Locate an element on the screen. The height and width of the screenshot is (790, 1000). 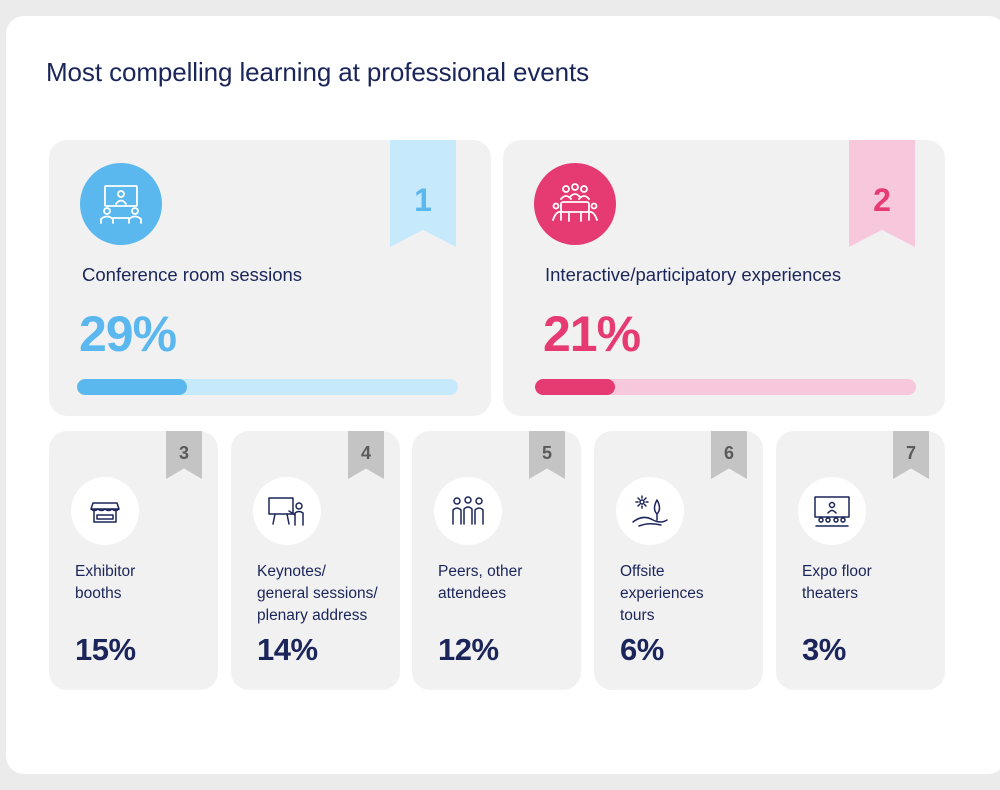
label-line: Offsite is located at coordinates (642, 571).